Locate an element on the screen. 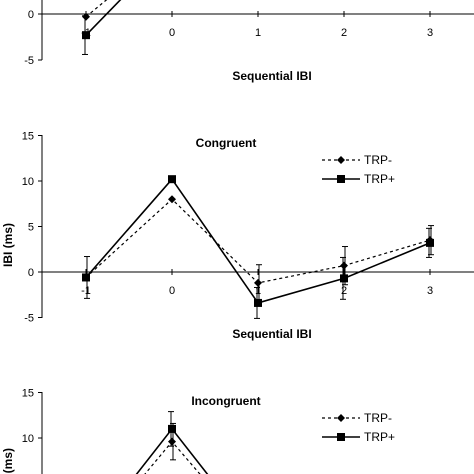  x-tick-label: -1 is located at coordinates (86, 291).